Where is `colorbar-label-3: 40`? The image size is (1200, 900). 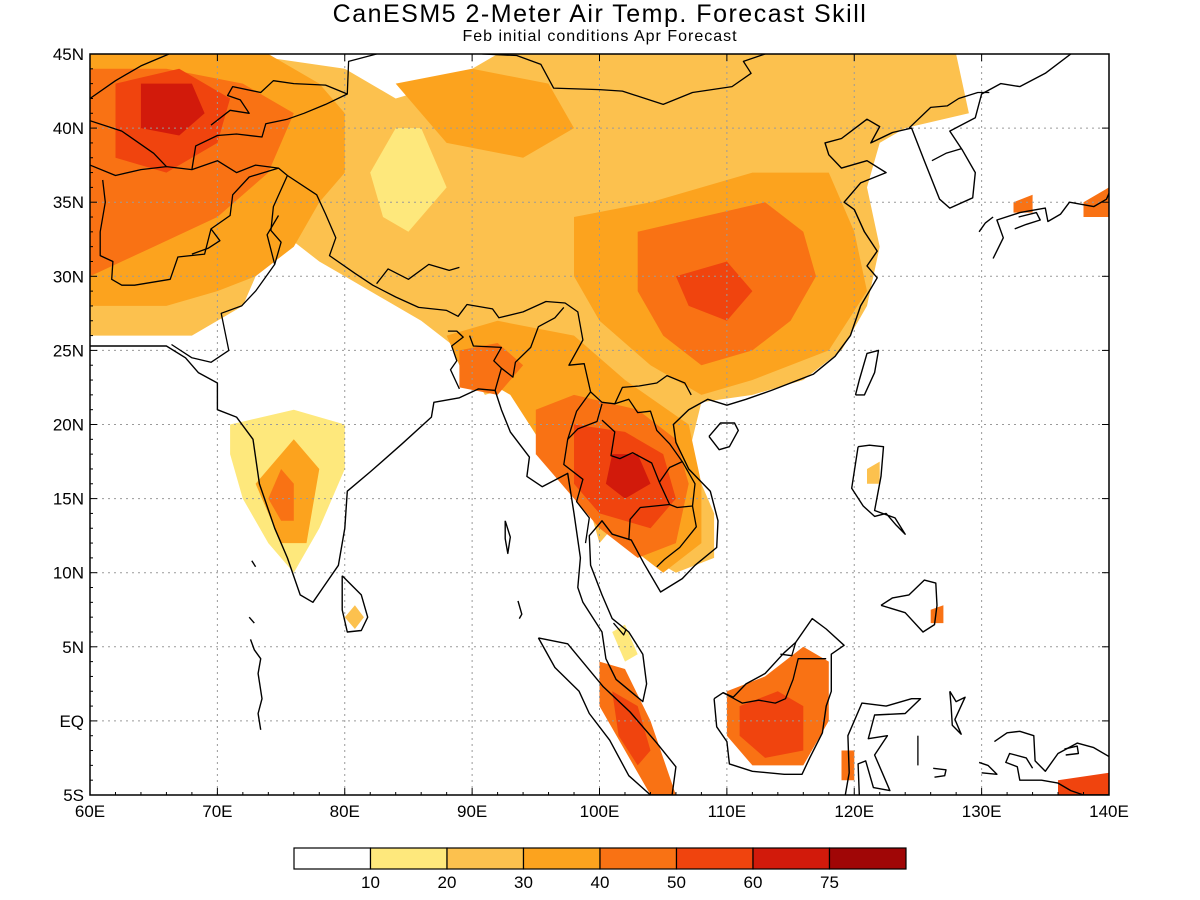 colorbar-label-3: 40 is located at coordinates (600, 882).